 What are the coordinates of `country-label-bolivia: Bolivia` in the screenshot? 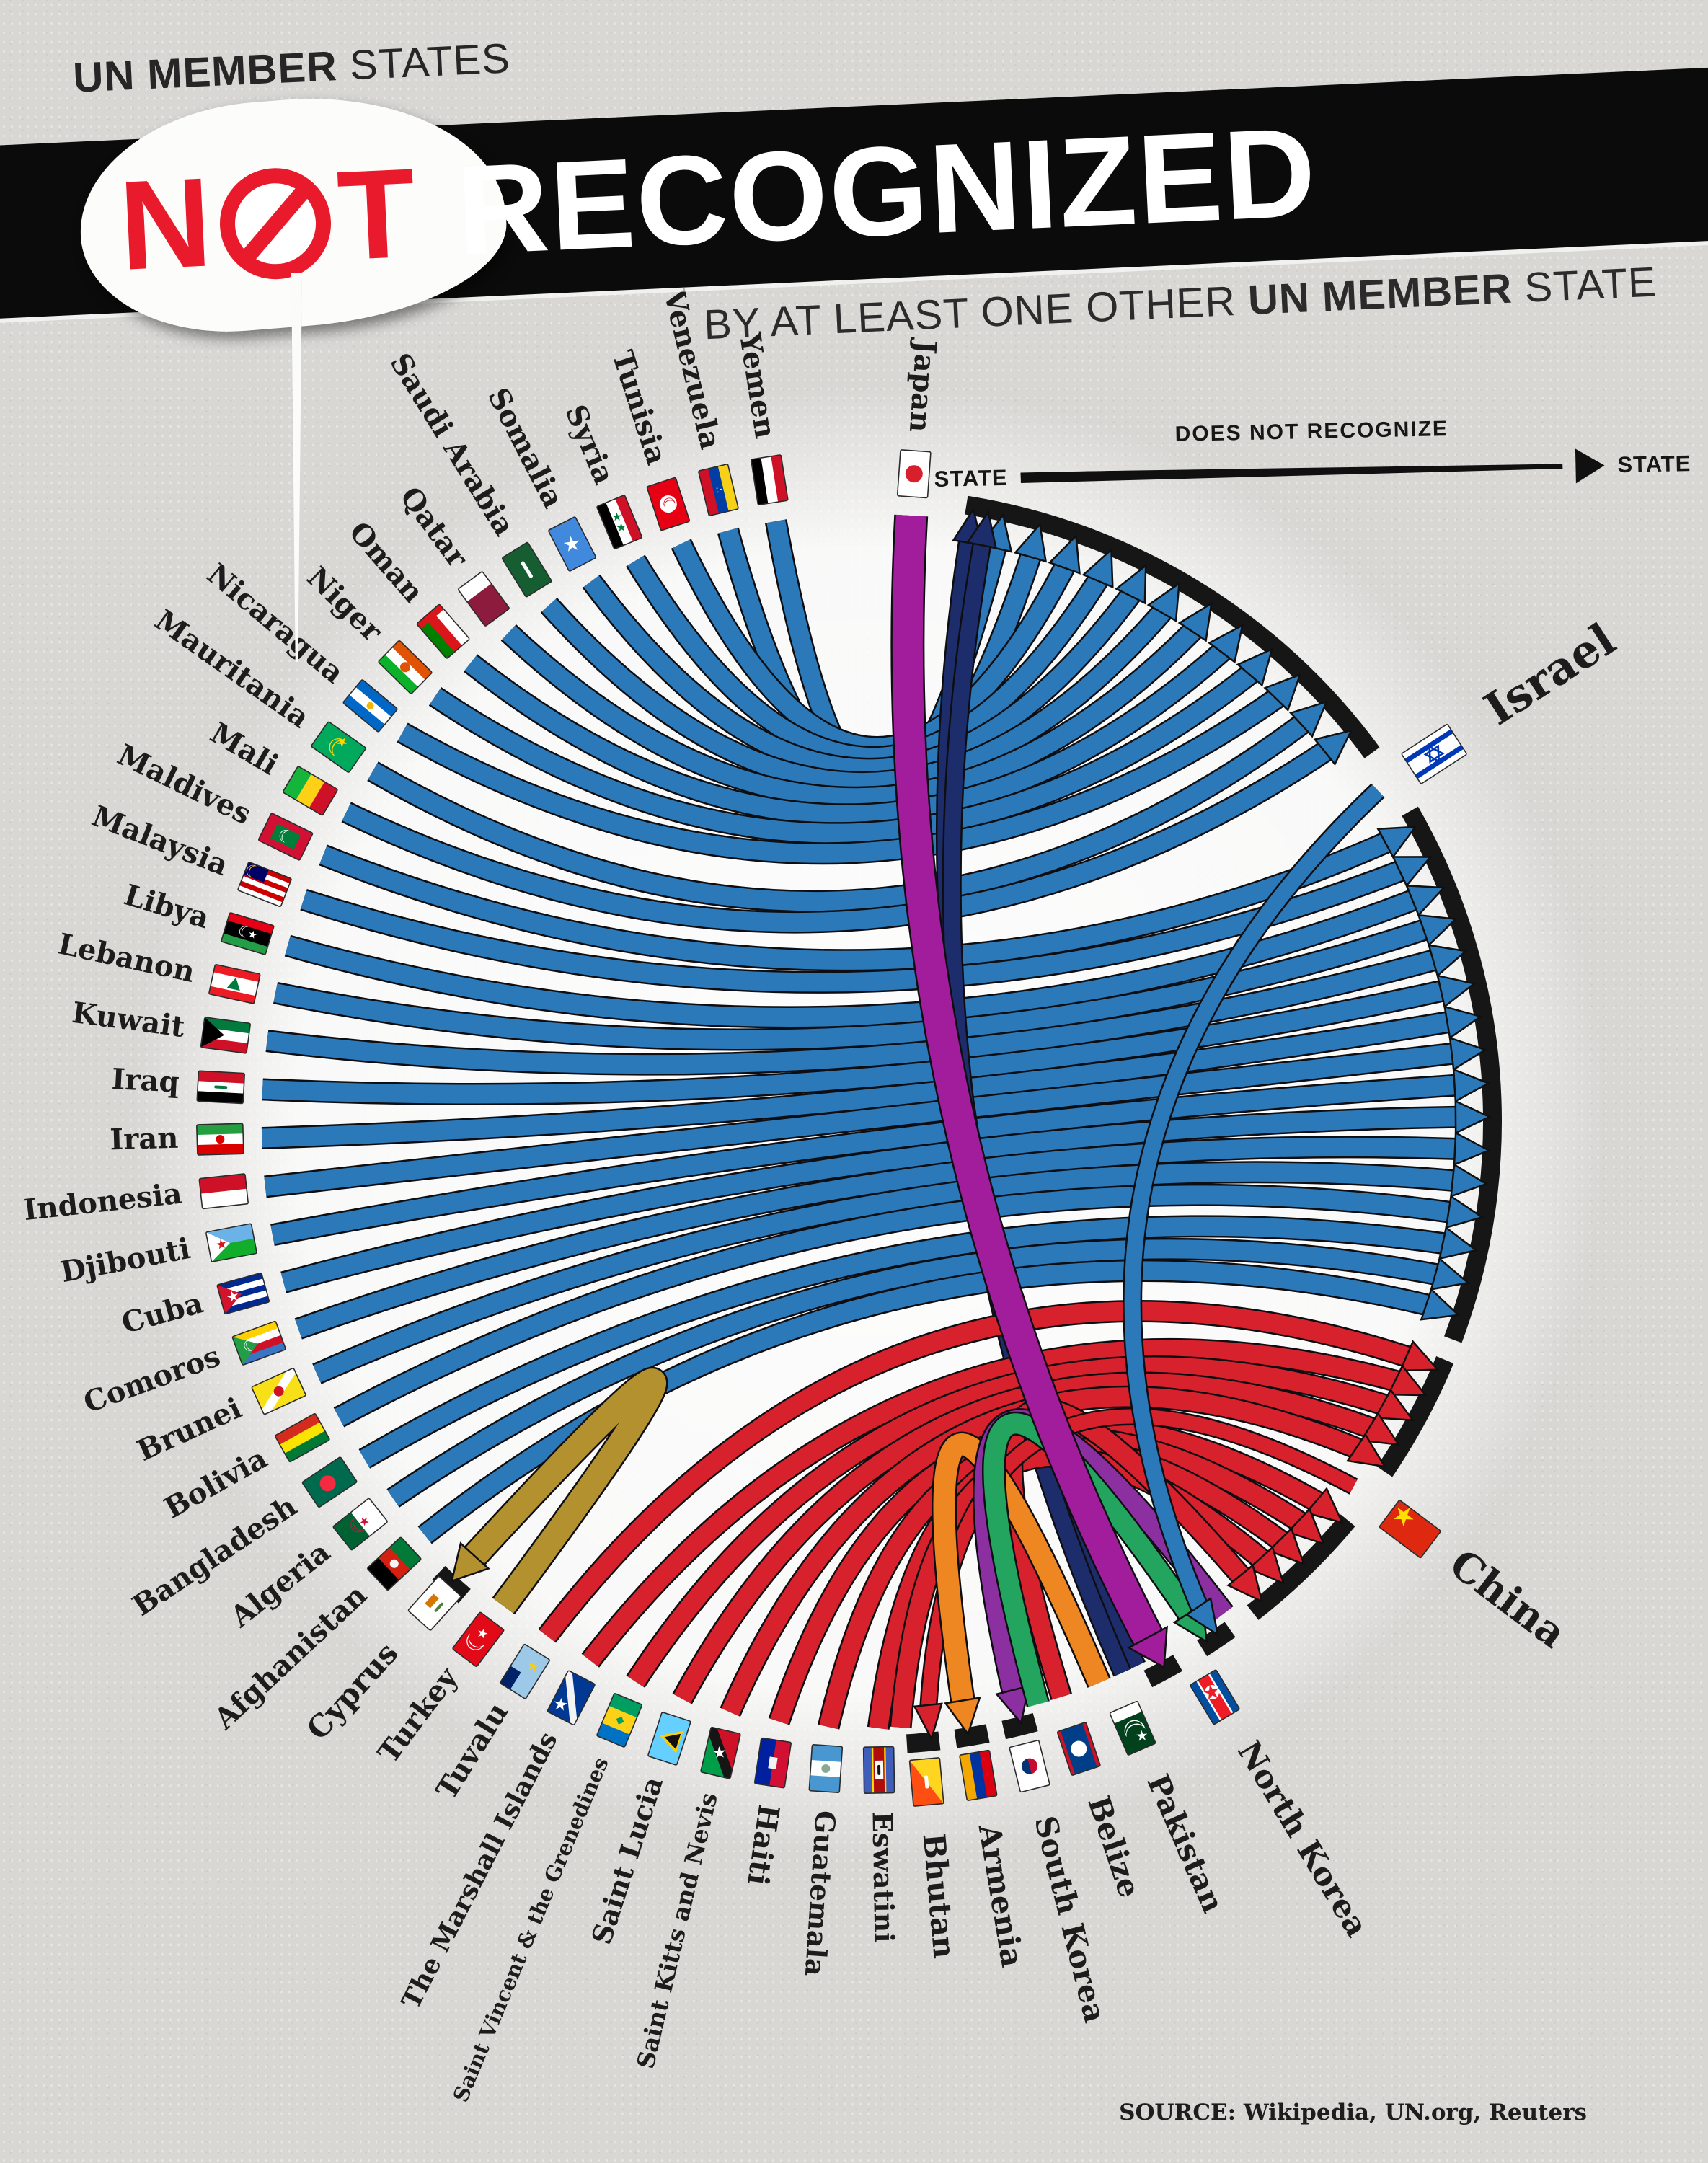 It's located at (216, 1483).